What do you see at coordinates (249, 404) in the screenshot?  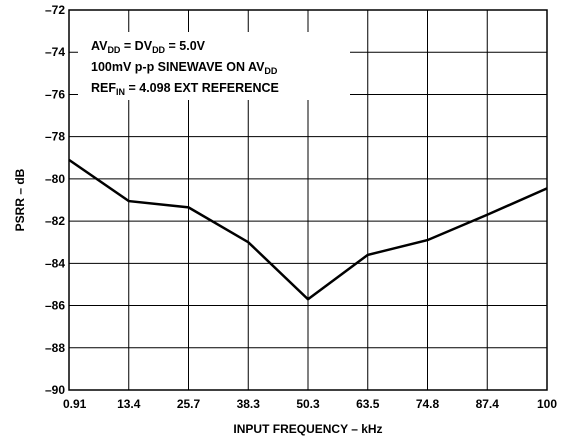 I see `x-tick-label: 38.3` at bounding box center [249, 404].